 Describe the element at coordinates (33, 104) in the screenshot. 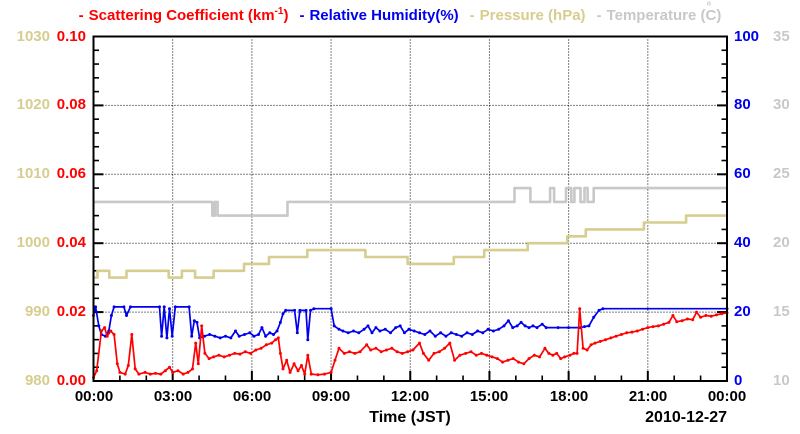

I see `y-tick-label-pressure: 1020` at that location.